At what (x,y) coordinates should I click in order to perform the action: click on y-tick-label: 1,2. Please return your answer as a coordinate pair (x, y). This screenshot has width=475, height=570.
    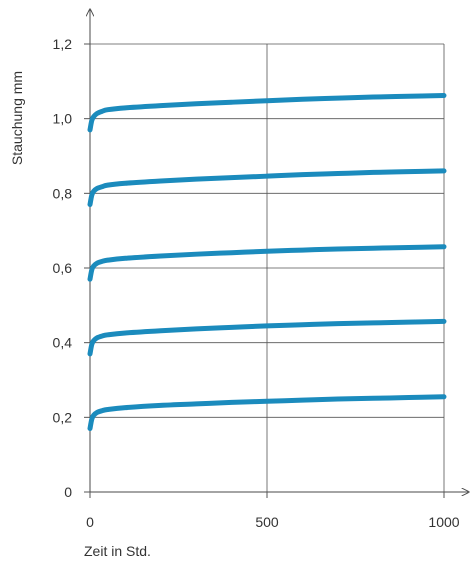
    Looking at the image, I should click on (63, 44).